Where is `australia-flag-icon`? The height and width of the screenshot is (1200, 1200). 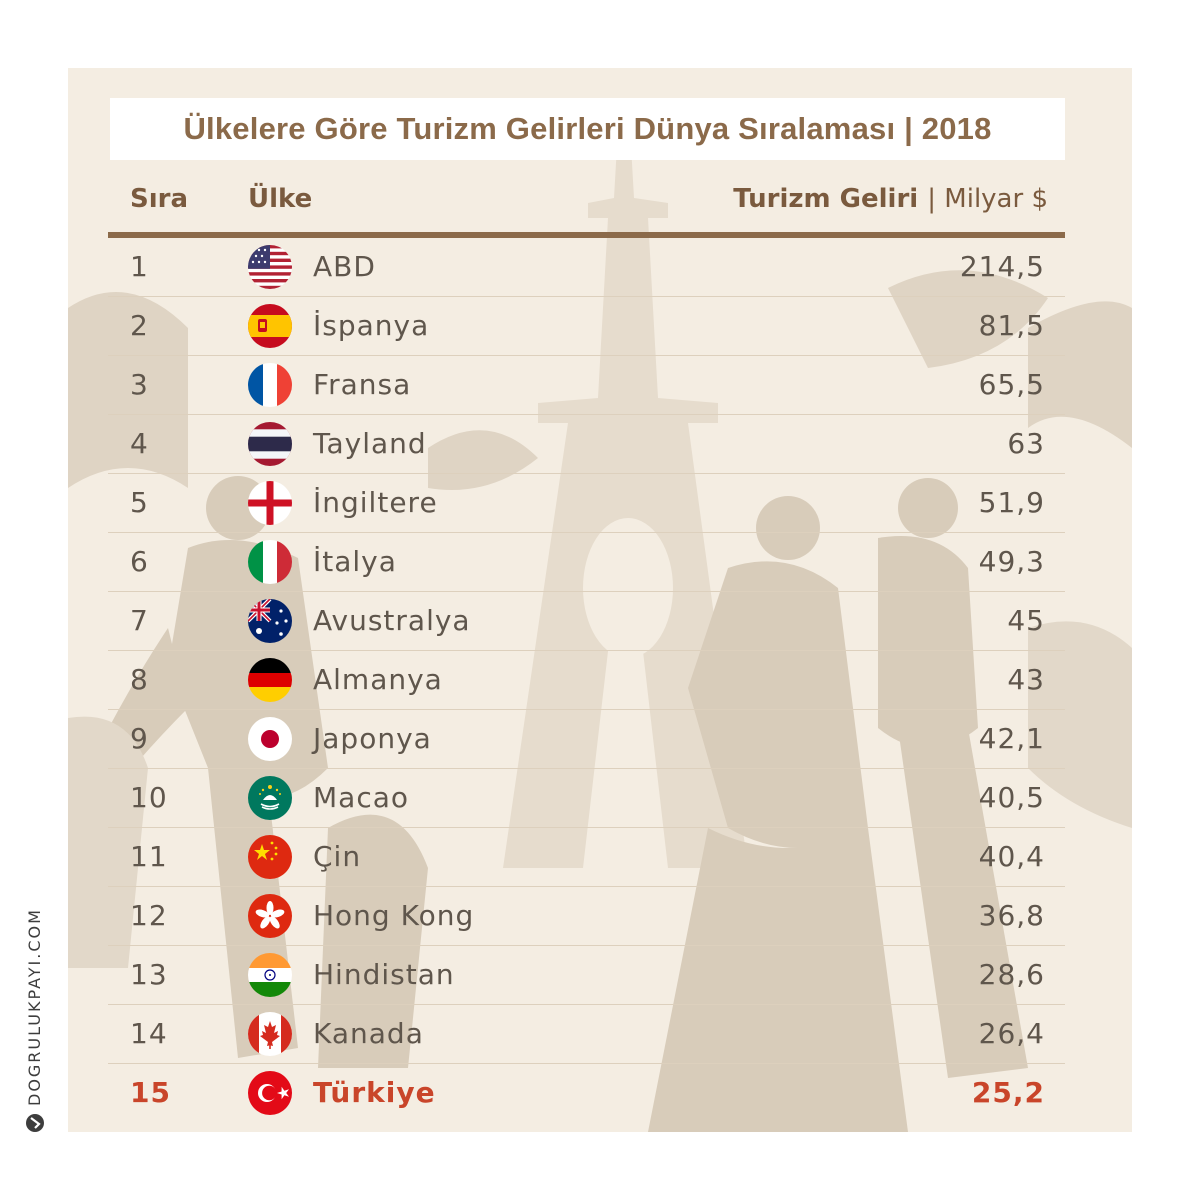
australia-flag-icon is located at coordinates (270, 621).